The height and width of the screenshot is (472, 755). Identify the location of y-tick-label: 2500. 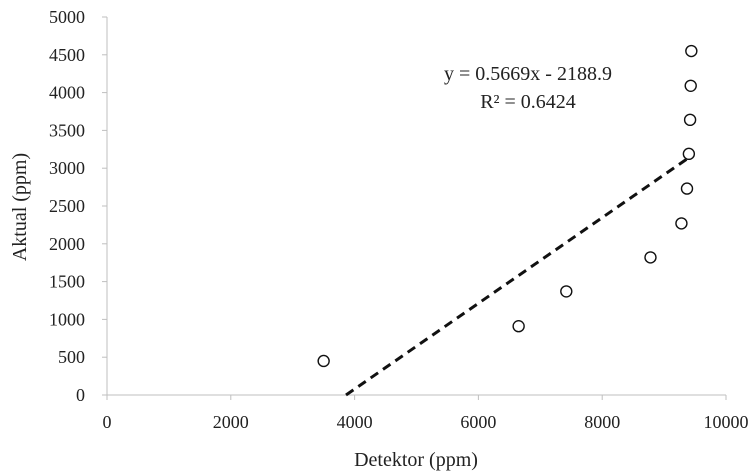
(67, 206).